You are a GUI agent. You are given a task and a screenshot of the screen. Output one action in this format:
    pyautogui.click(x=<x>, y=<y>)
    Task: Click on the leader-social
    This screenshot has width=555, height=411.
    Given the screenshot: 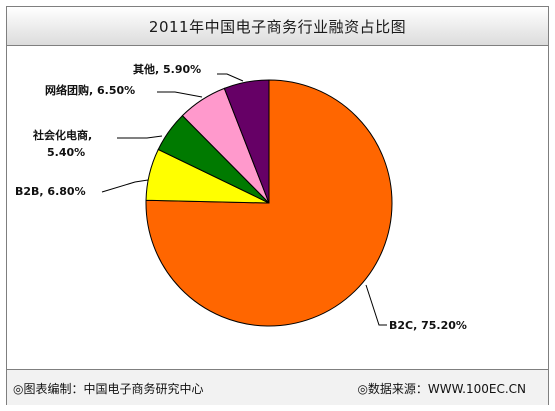 What is the action you would take?
    pyautogui.click(x=140, y=137)
    